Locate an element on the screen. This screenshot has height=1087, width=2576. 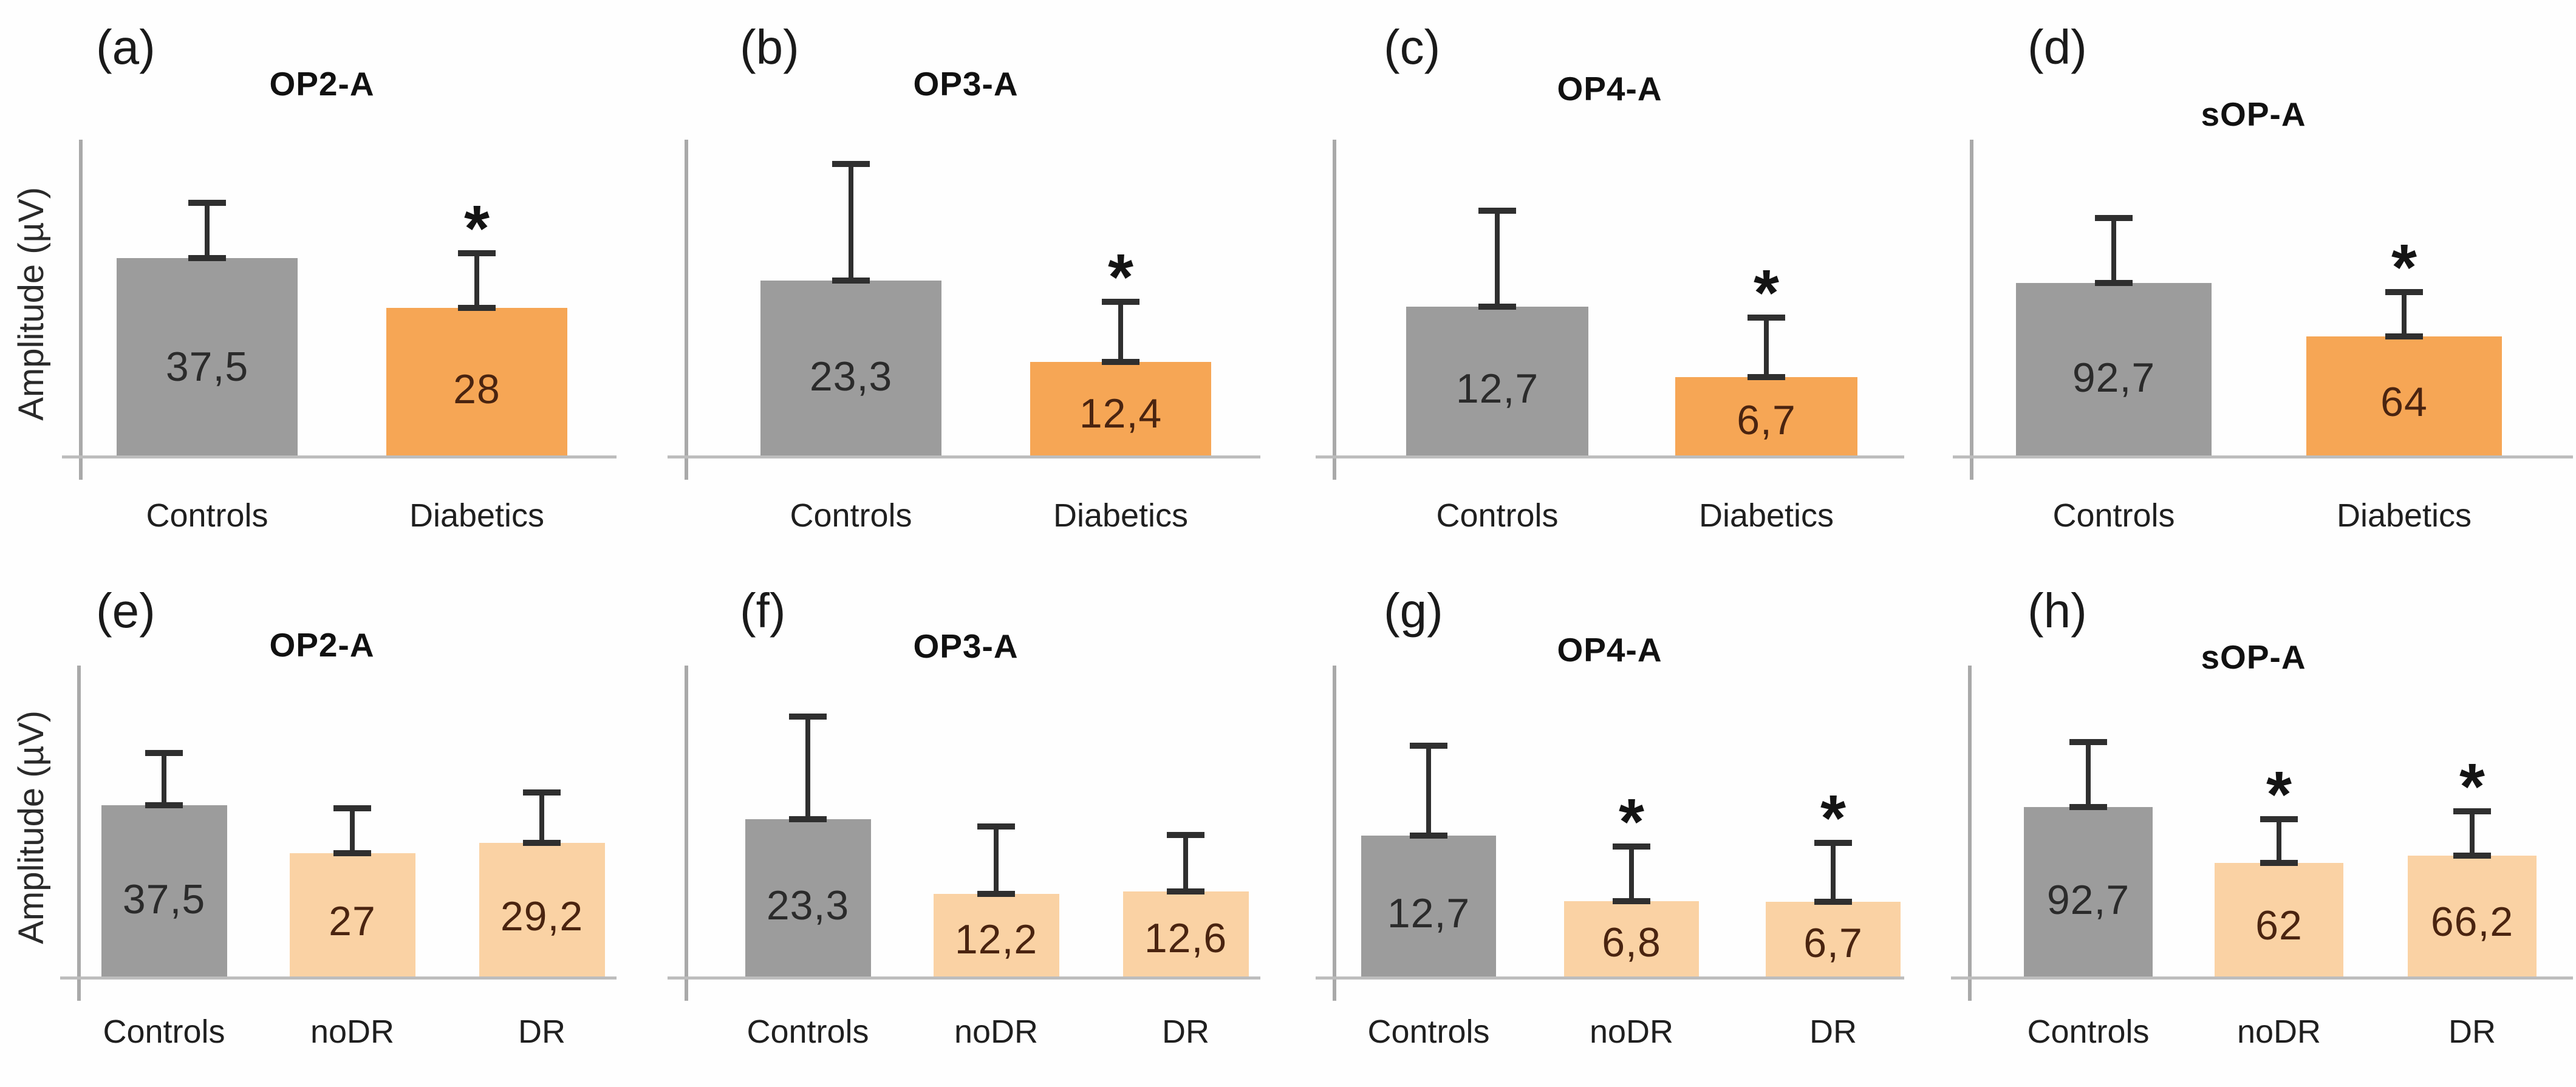
panel-title: OP4-A is located at coordinates (1609, 89).